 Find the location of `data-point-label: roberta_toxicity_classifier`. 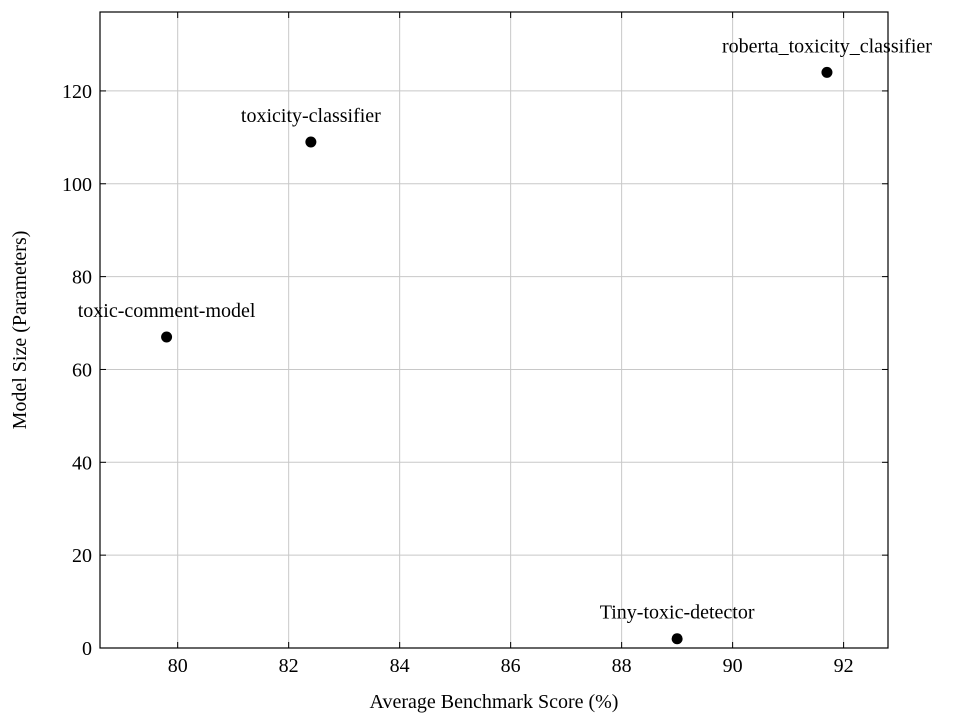

data-point-label: roberta_toxicity_classifier is located at coordinates (827, 46).